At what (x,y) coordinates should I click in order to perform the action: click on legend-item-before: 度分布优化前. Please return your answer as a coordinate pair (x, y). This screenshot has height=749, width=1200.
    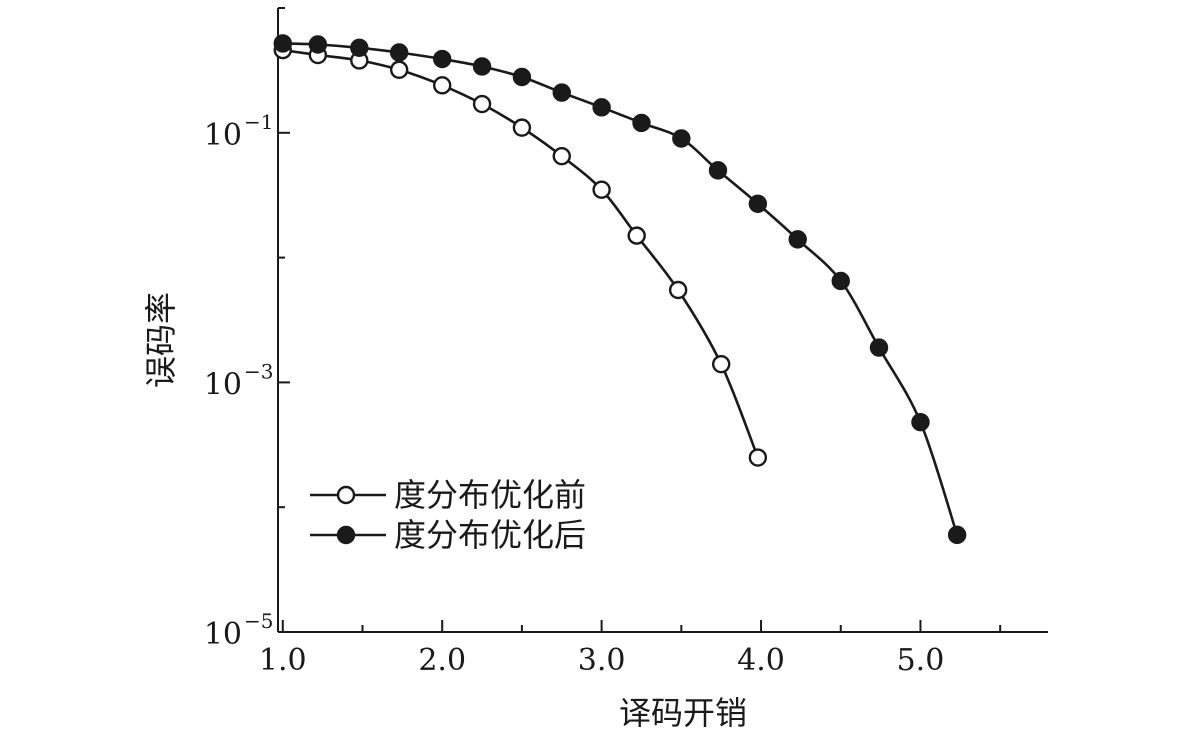
    Looking at the image, I should click on (448, 495).